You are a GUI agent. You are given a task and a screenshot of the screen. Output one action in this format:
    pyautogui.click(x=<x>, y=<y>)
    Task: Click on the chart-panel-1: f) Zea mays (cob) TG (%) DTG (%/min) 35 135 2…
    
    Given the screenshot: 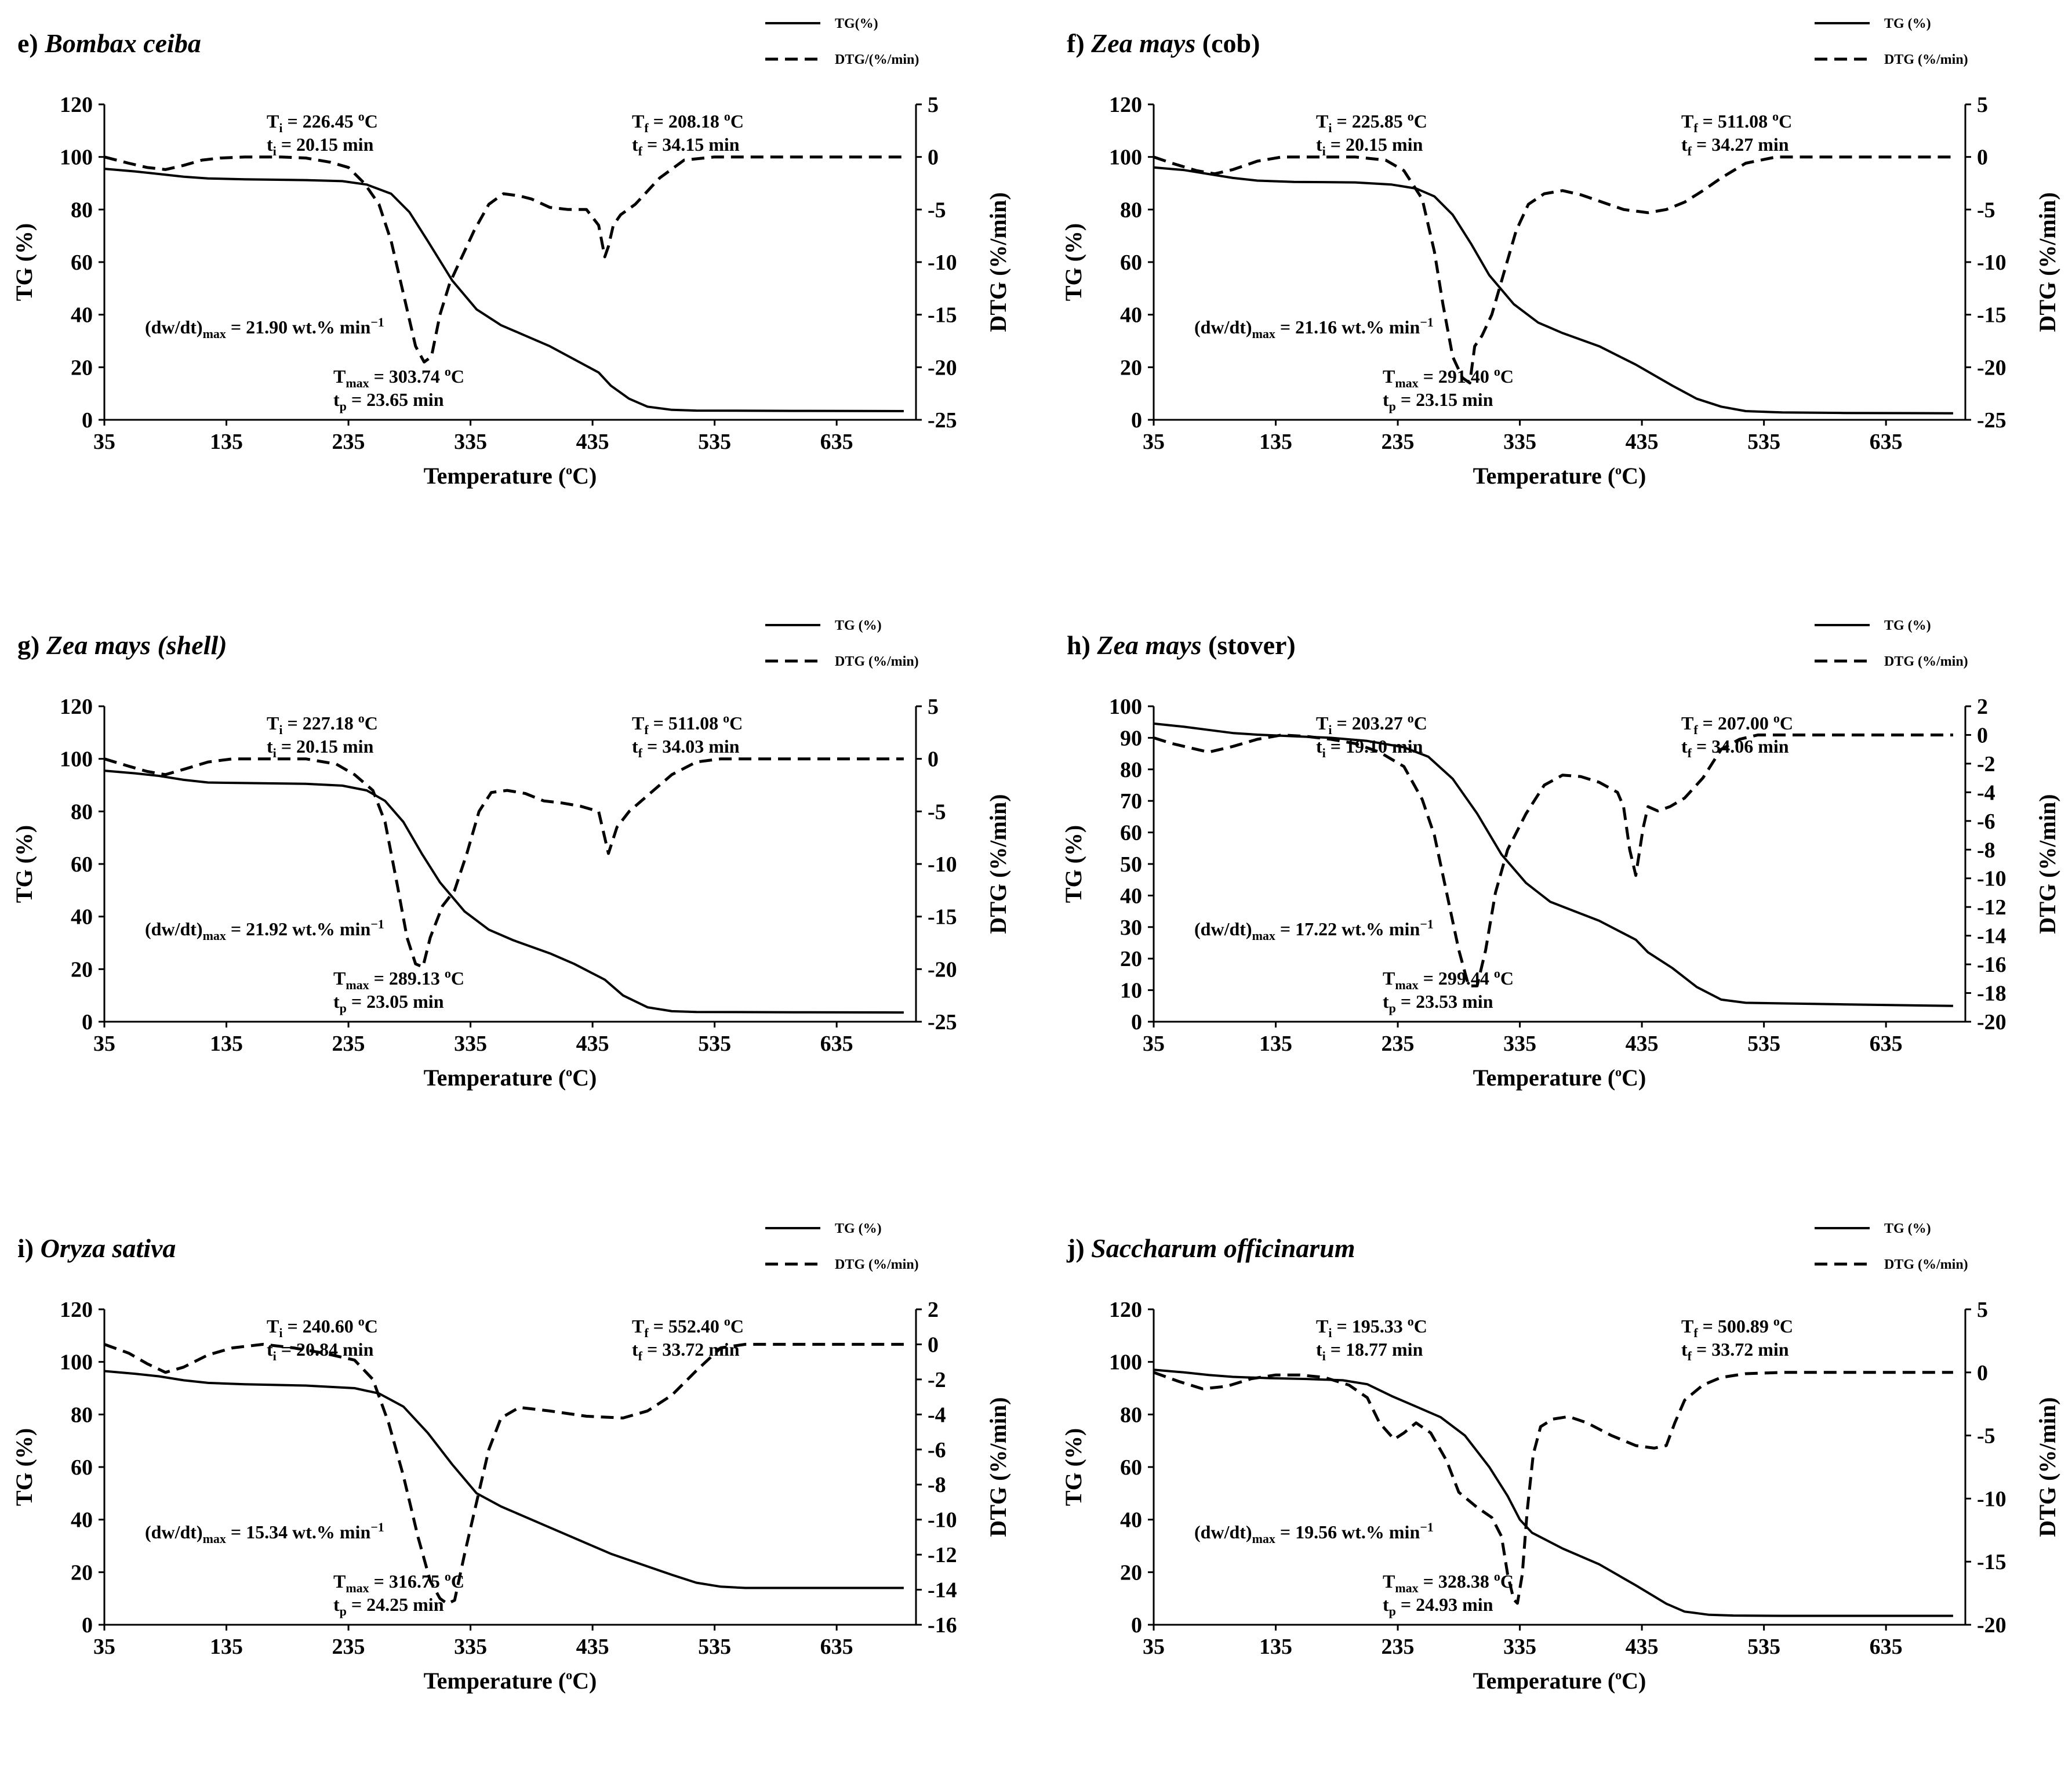 What is the action you would take?
    pyautogui.click(x=1560, y=252)
    